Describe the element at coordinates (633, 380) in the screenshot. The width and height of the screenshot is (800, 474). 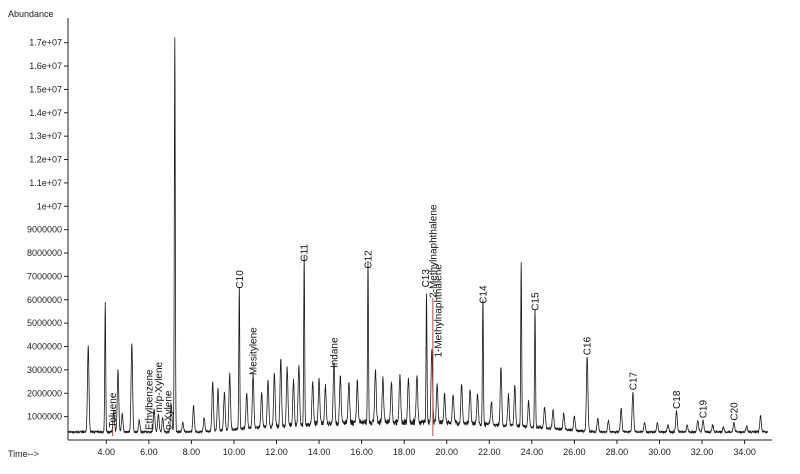
I see `peak-label: C17` at that location.